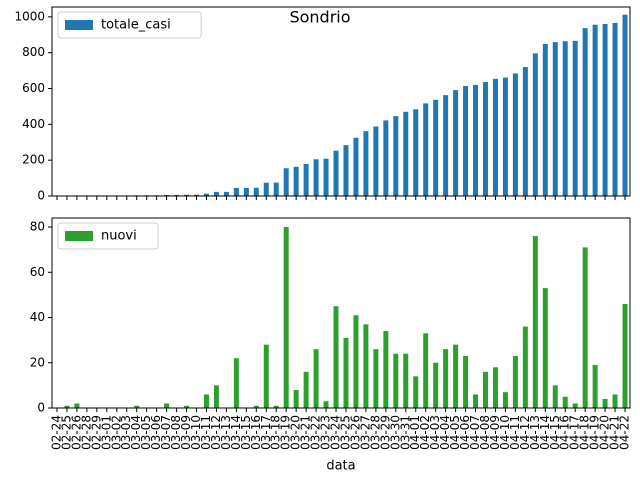 The height and width of the screenshot is (480, 640). What do you see at coordinates (186, 432) in the screenshot?
I see `x-tick-label: 03-09` at bounding box center [186, 432].